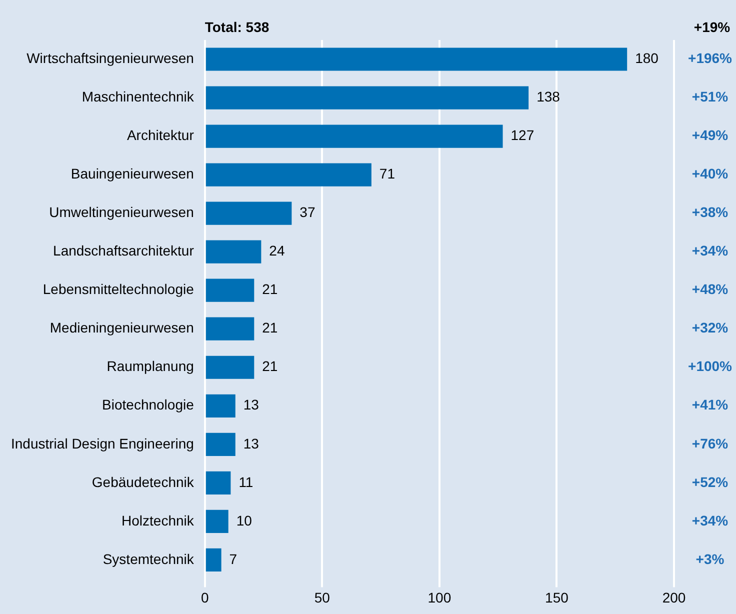 The width and height of the screenshot is (736, 614). I want to click on data-label: 37, so click(308, 212).